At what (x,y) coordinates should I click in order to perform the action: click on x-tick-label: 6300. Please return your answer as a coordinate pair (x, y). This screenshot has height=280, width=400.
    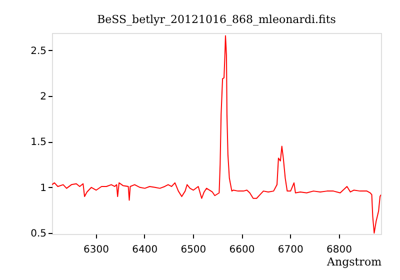
    Looking at the image, I should click on (96, 250).